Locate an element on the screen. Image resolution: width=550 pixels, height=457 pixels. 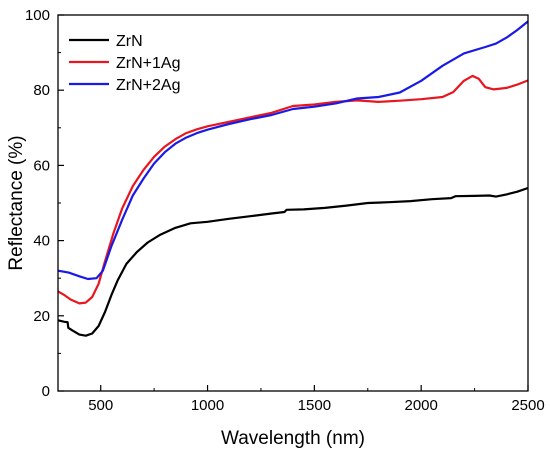
y-tick-label: 60 is located at coordinates (41, 165).